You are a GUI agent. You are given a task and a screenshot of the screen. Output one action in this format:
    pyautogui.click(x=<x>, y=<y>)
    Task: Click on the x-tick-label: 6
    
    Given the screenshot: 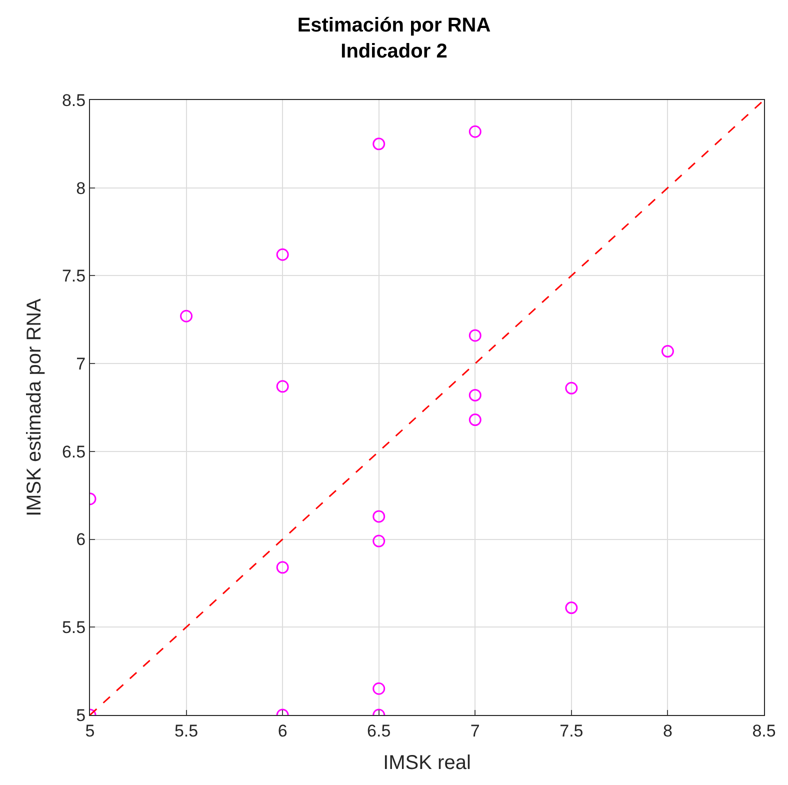 What is the action you would take?
    pyautogui.click(x=283, y=730)
    